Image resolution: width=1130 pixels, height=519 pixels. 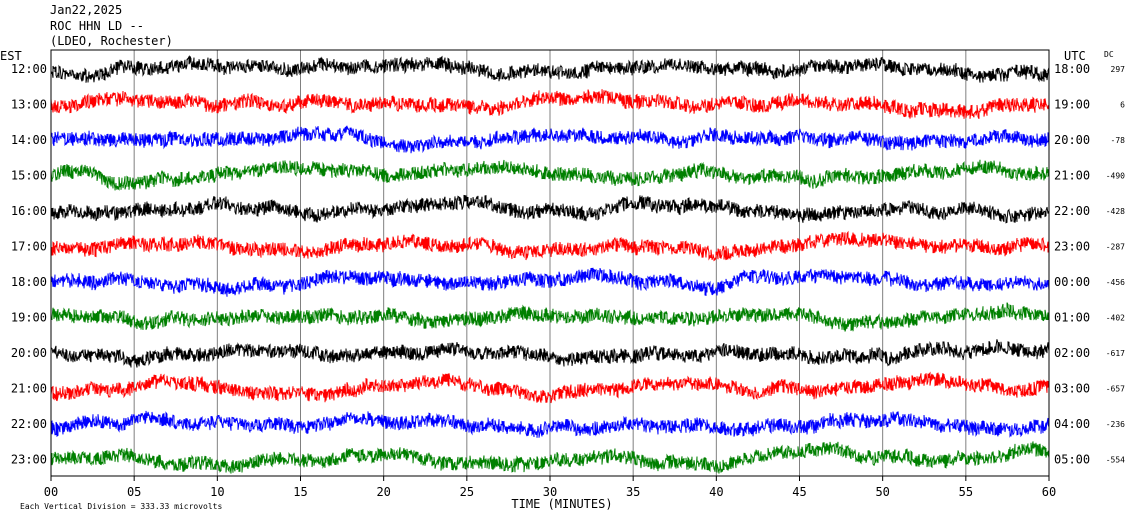 What do you see at coordinates (51, 492) in the screenshot?
I see `x-tick-label: 00` at bounding box center [51, 492].